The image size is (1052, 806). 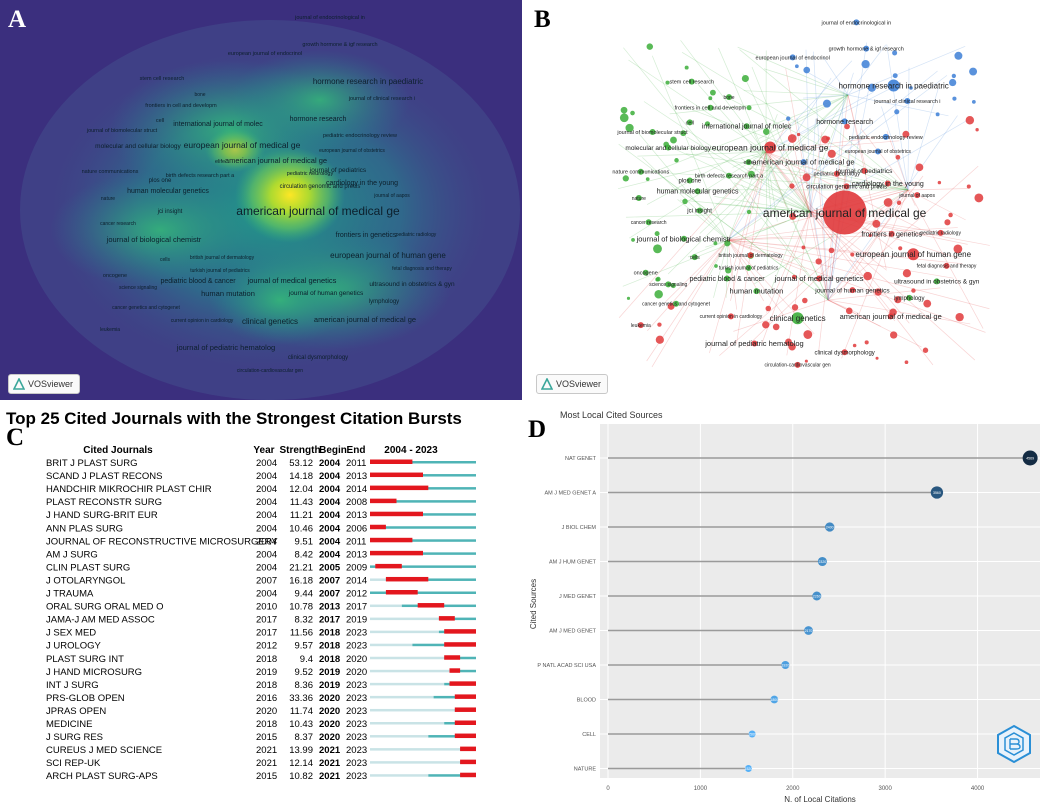 I want to click on burst-begin: 2020, so click(x=329, y=698).